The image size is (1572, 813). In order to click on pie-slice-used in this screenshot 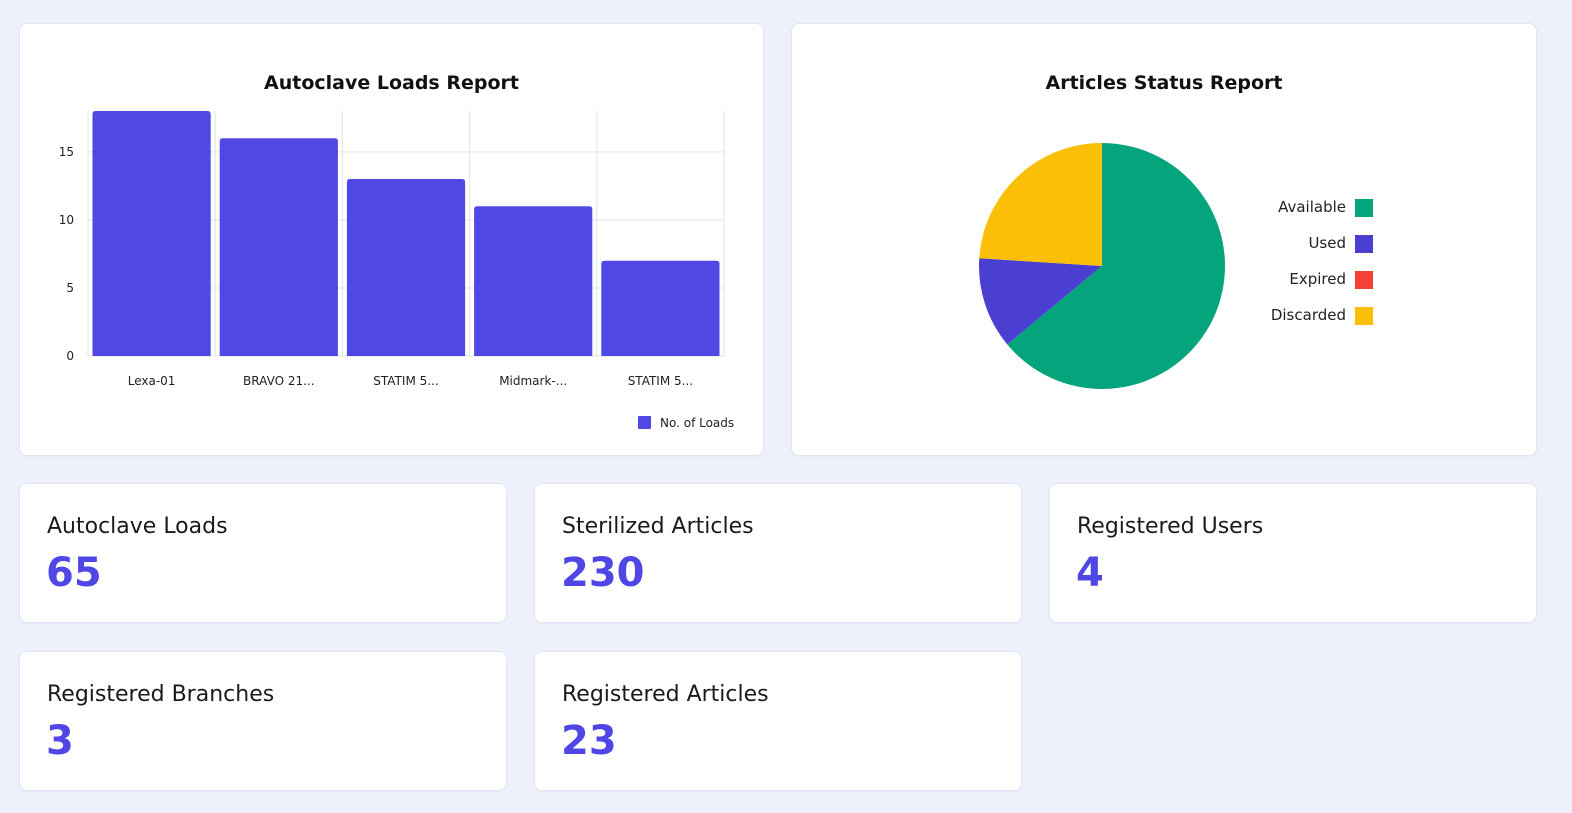, I will do `click(1040, 301)`.